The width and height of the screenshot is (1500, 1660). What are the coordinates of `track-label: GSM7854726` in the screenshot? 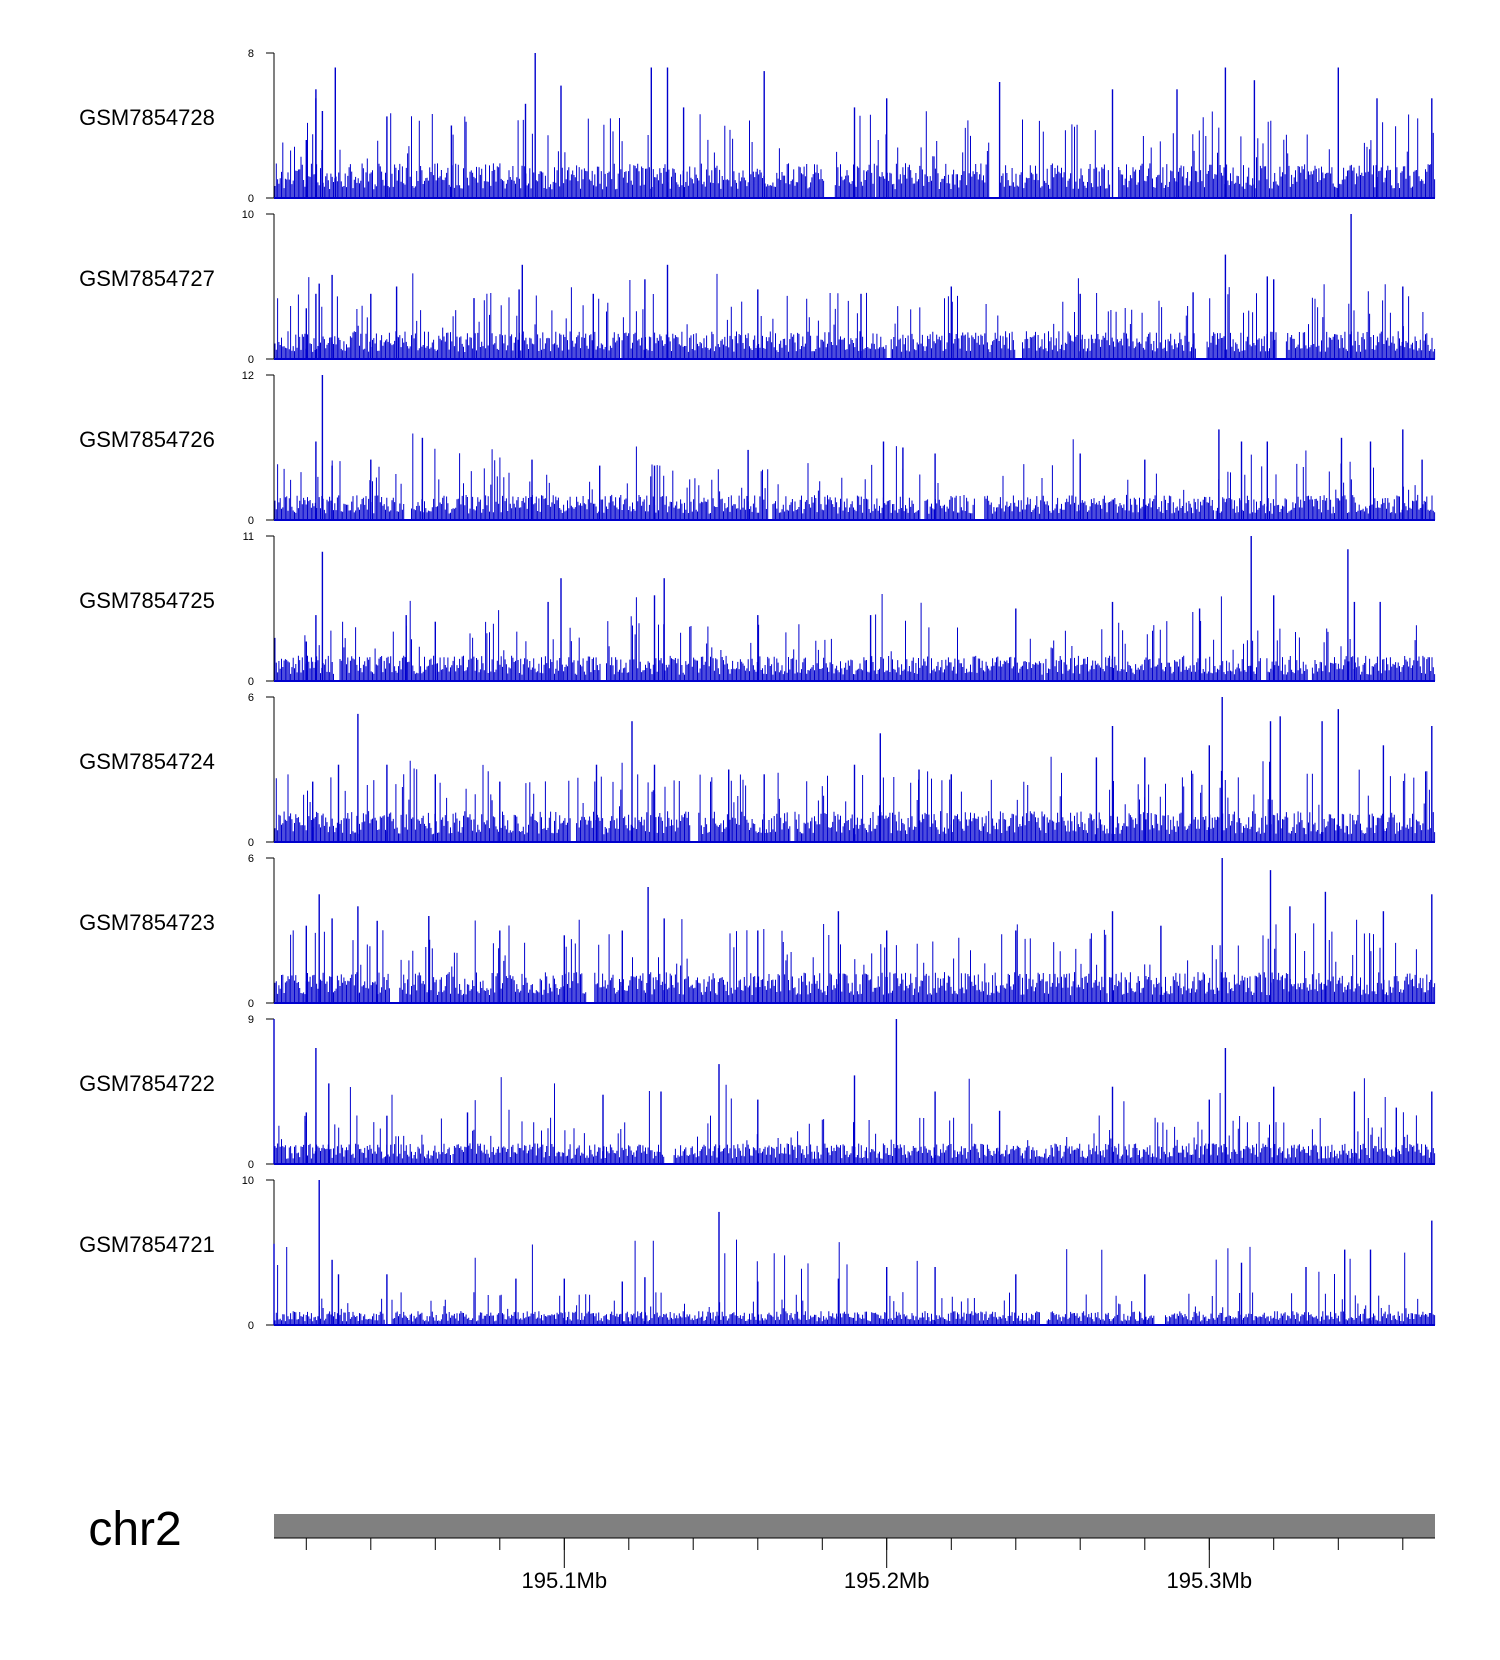 It's located at (147, 439).